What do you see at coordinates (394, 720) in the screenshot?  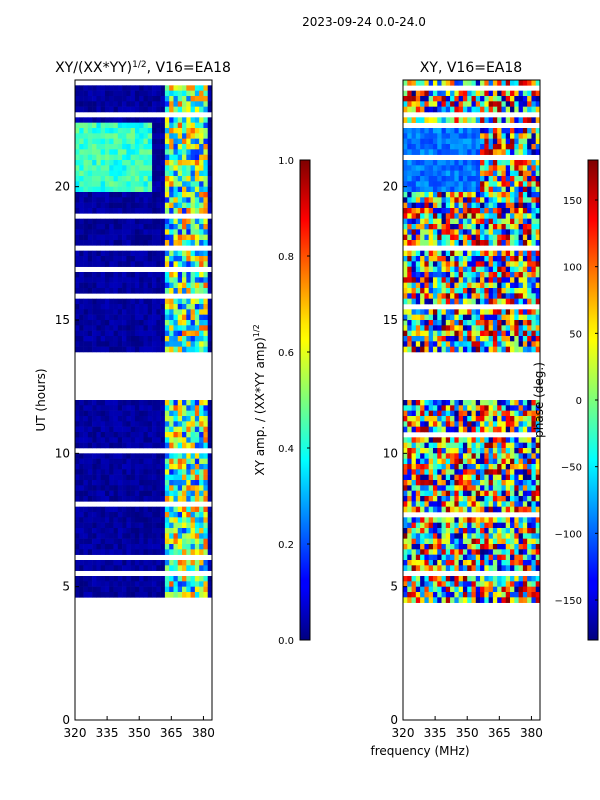 I see `phase-y-tick-label: 0` at bounding box center [394, 720].